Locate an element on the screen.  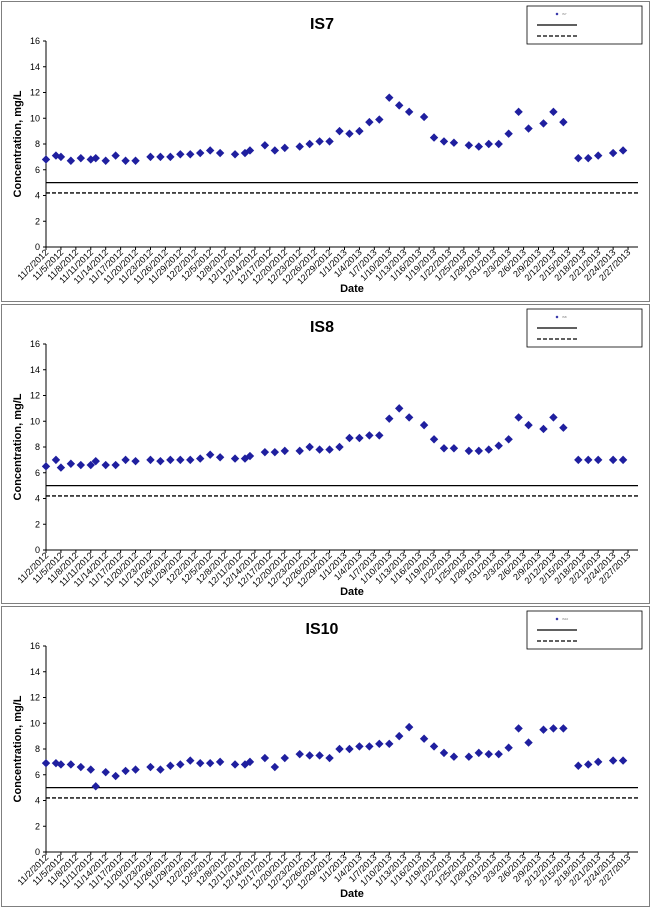
legend-marker is located at coordinates (557, 317).